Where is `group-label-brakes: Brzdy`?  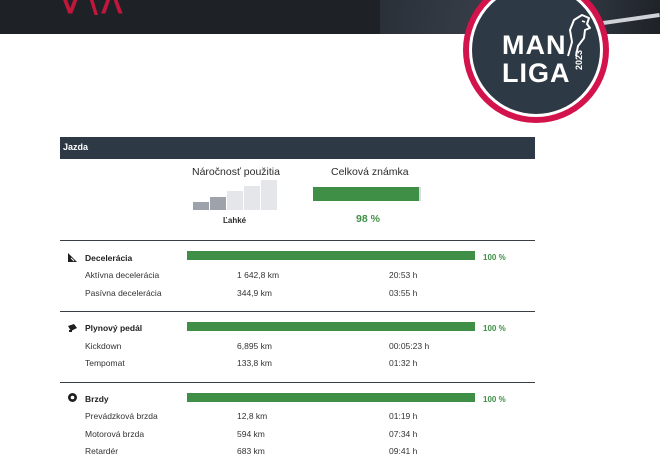
group-label-brakes: Brzdy is located at coordinates (97, 399).